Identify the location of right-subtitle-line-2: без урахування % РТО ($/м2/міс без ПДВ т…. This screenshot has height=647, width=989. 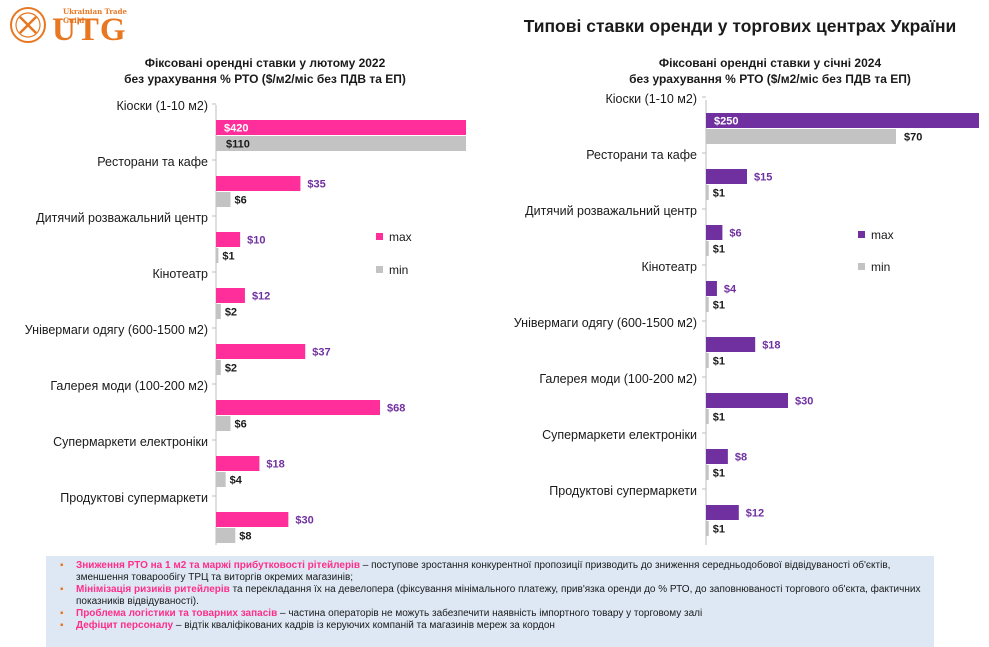
(770, 79).